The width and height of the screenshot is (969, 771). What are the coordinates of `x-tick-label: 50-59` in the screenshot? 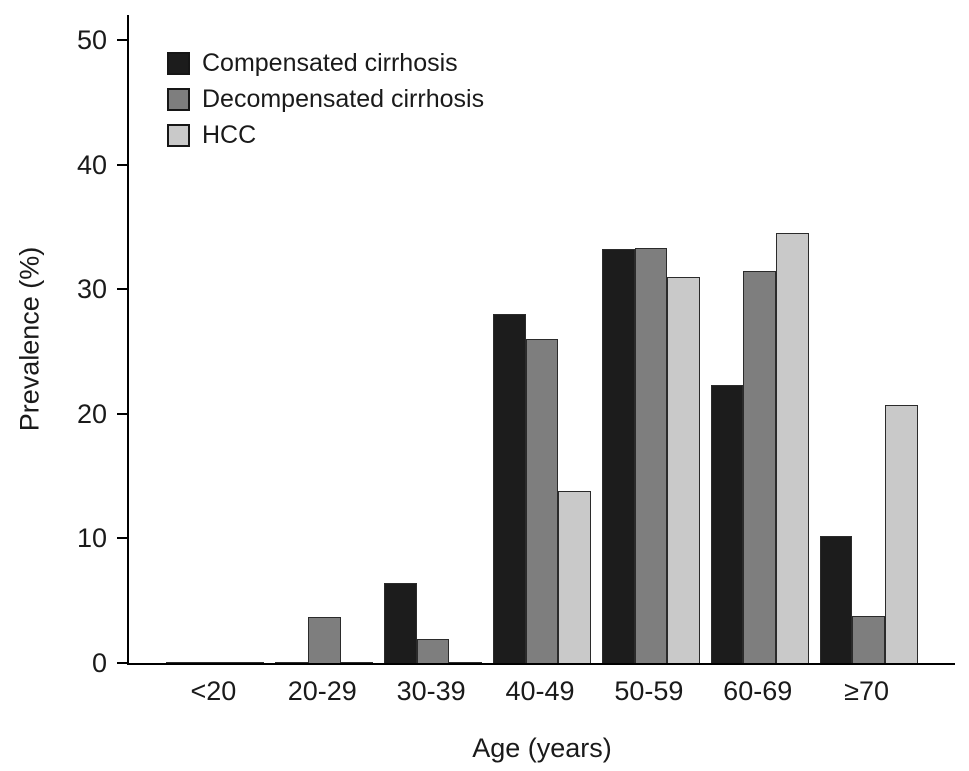 It's located at (649, 691).